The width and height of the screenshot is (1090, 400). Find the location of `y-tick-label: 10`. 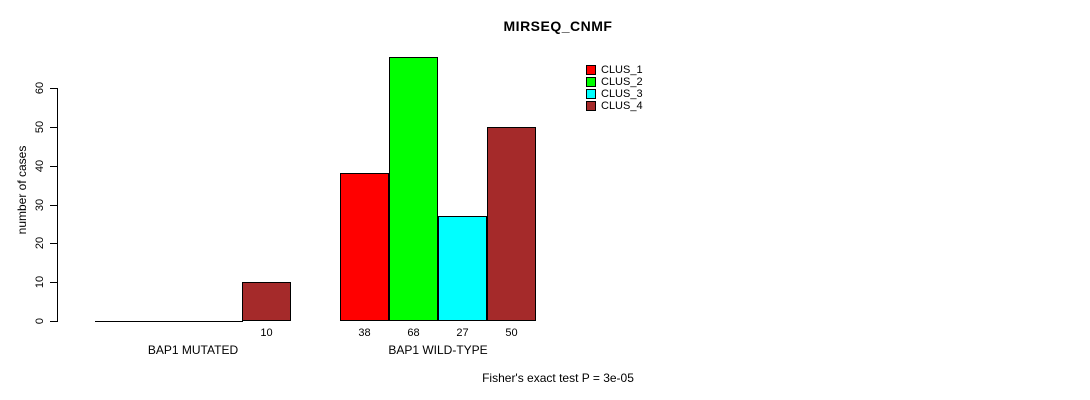

y-tick-label: 10 is located at coordinates (40, 282).